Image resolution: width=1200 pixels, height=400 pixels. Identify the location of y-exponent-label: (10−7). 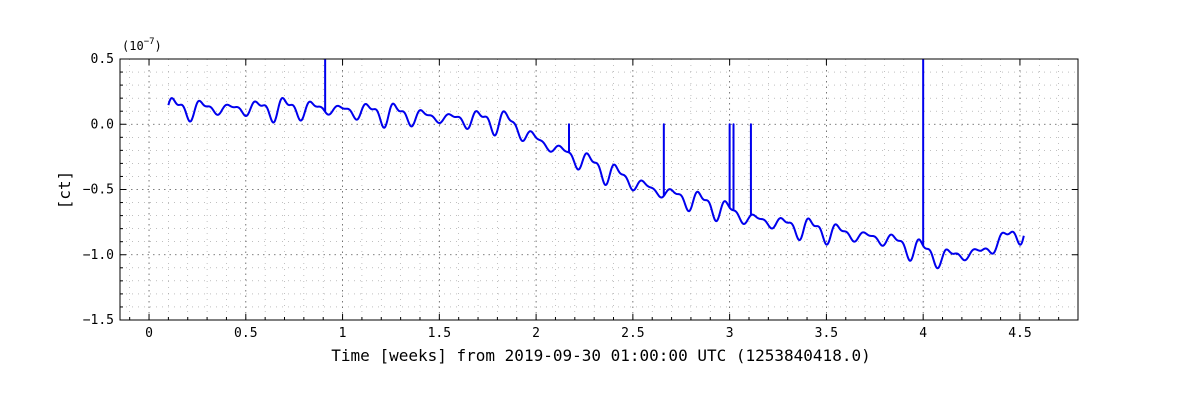
(142, 45).